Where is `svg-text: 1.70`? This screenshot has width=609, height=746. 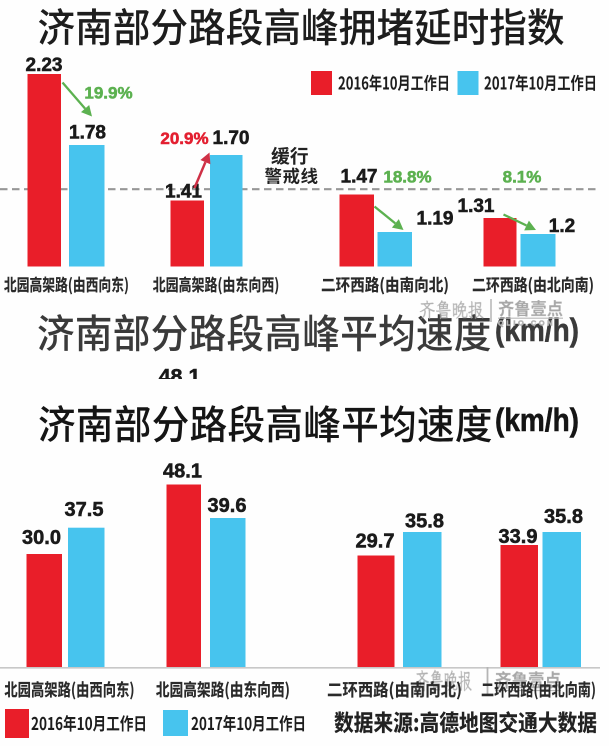
svg-text: 1.70 is located at coordinates (231, 138).